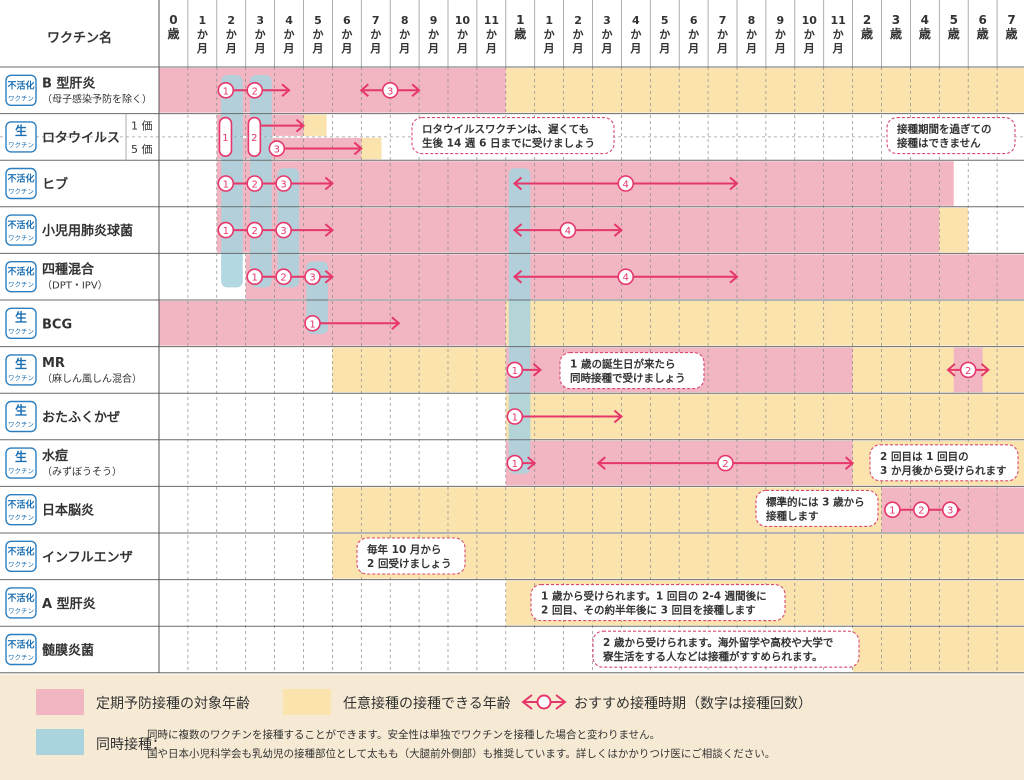 This screenshot has width=1024, height=780. I want to click on legend-recommended-label: おすすめ接種時期（数字は接種回数）, so click(693, 704).